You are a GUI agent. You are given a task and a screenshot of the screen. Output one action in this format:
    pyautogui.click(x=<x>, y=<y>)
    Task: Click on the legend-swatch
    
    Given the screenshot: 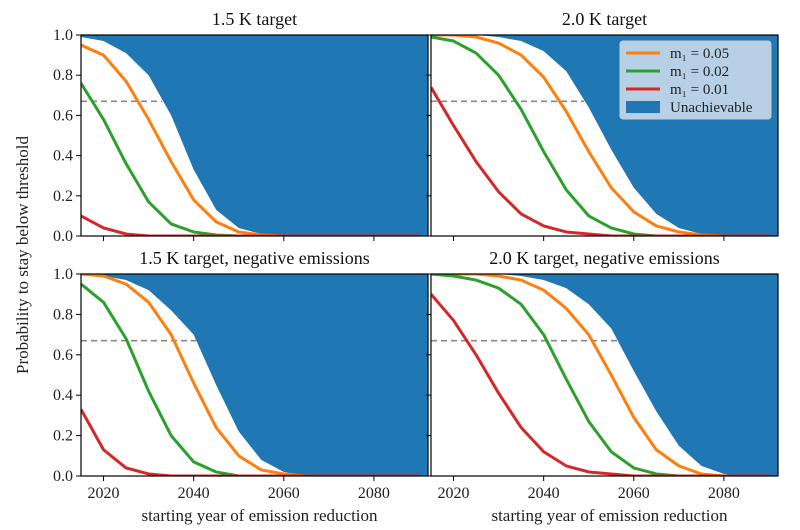 What is the action you would take?
    pyautogui.click(x=643, y=107)
    